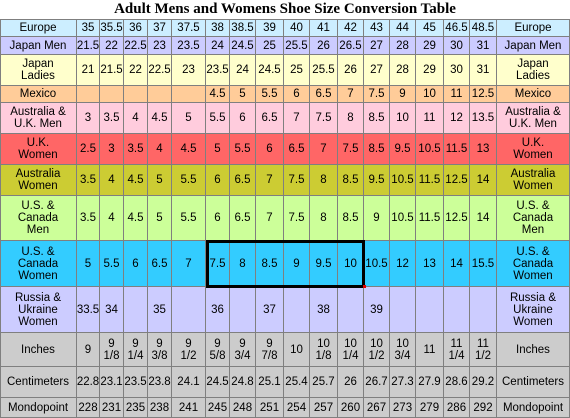  What do you see at coordinates (533, 350) in the screenshot?
I see `row-label-right-inches: Inches` at bounding box center [533, 350].